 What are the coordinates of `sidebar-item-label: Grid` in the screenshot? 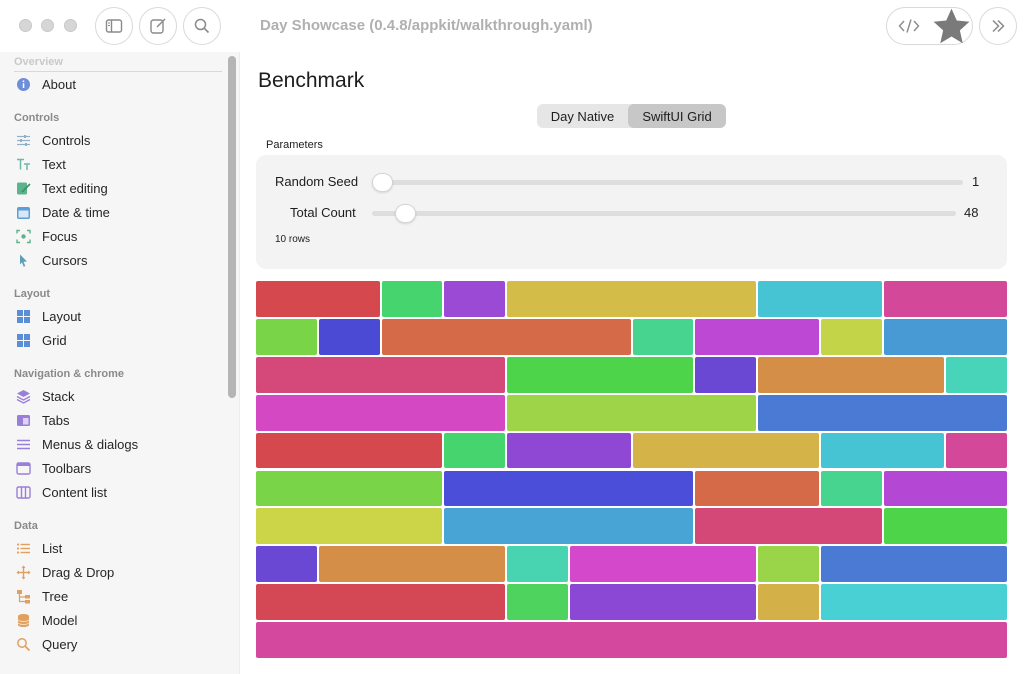 It's located at (54, 340).